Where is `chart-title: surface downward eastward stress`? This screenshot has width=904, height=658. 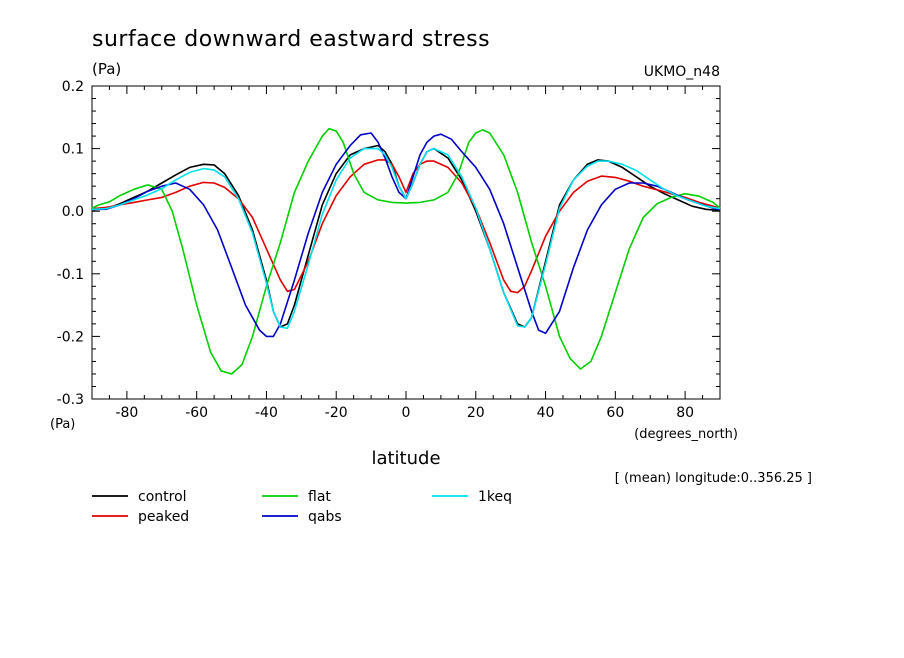
chart-title: surface downward eastward stress is located at coordinates (291, 39).